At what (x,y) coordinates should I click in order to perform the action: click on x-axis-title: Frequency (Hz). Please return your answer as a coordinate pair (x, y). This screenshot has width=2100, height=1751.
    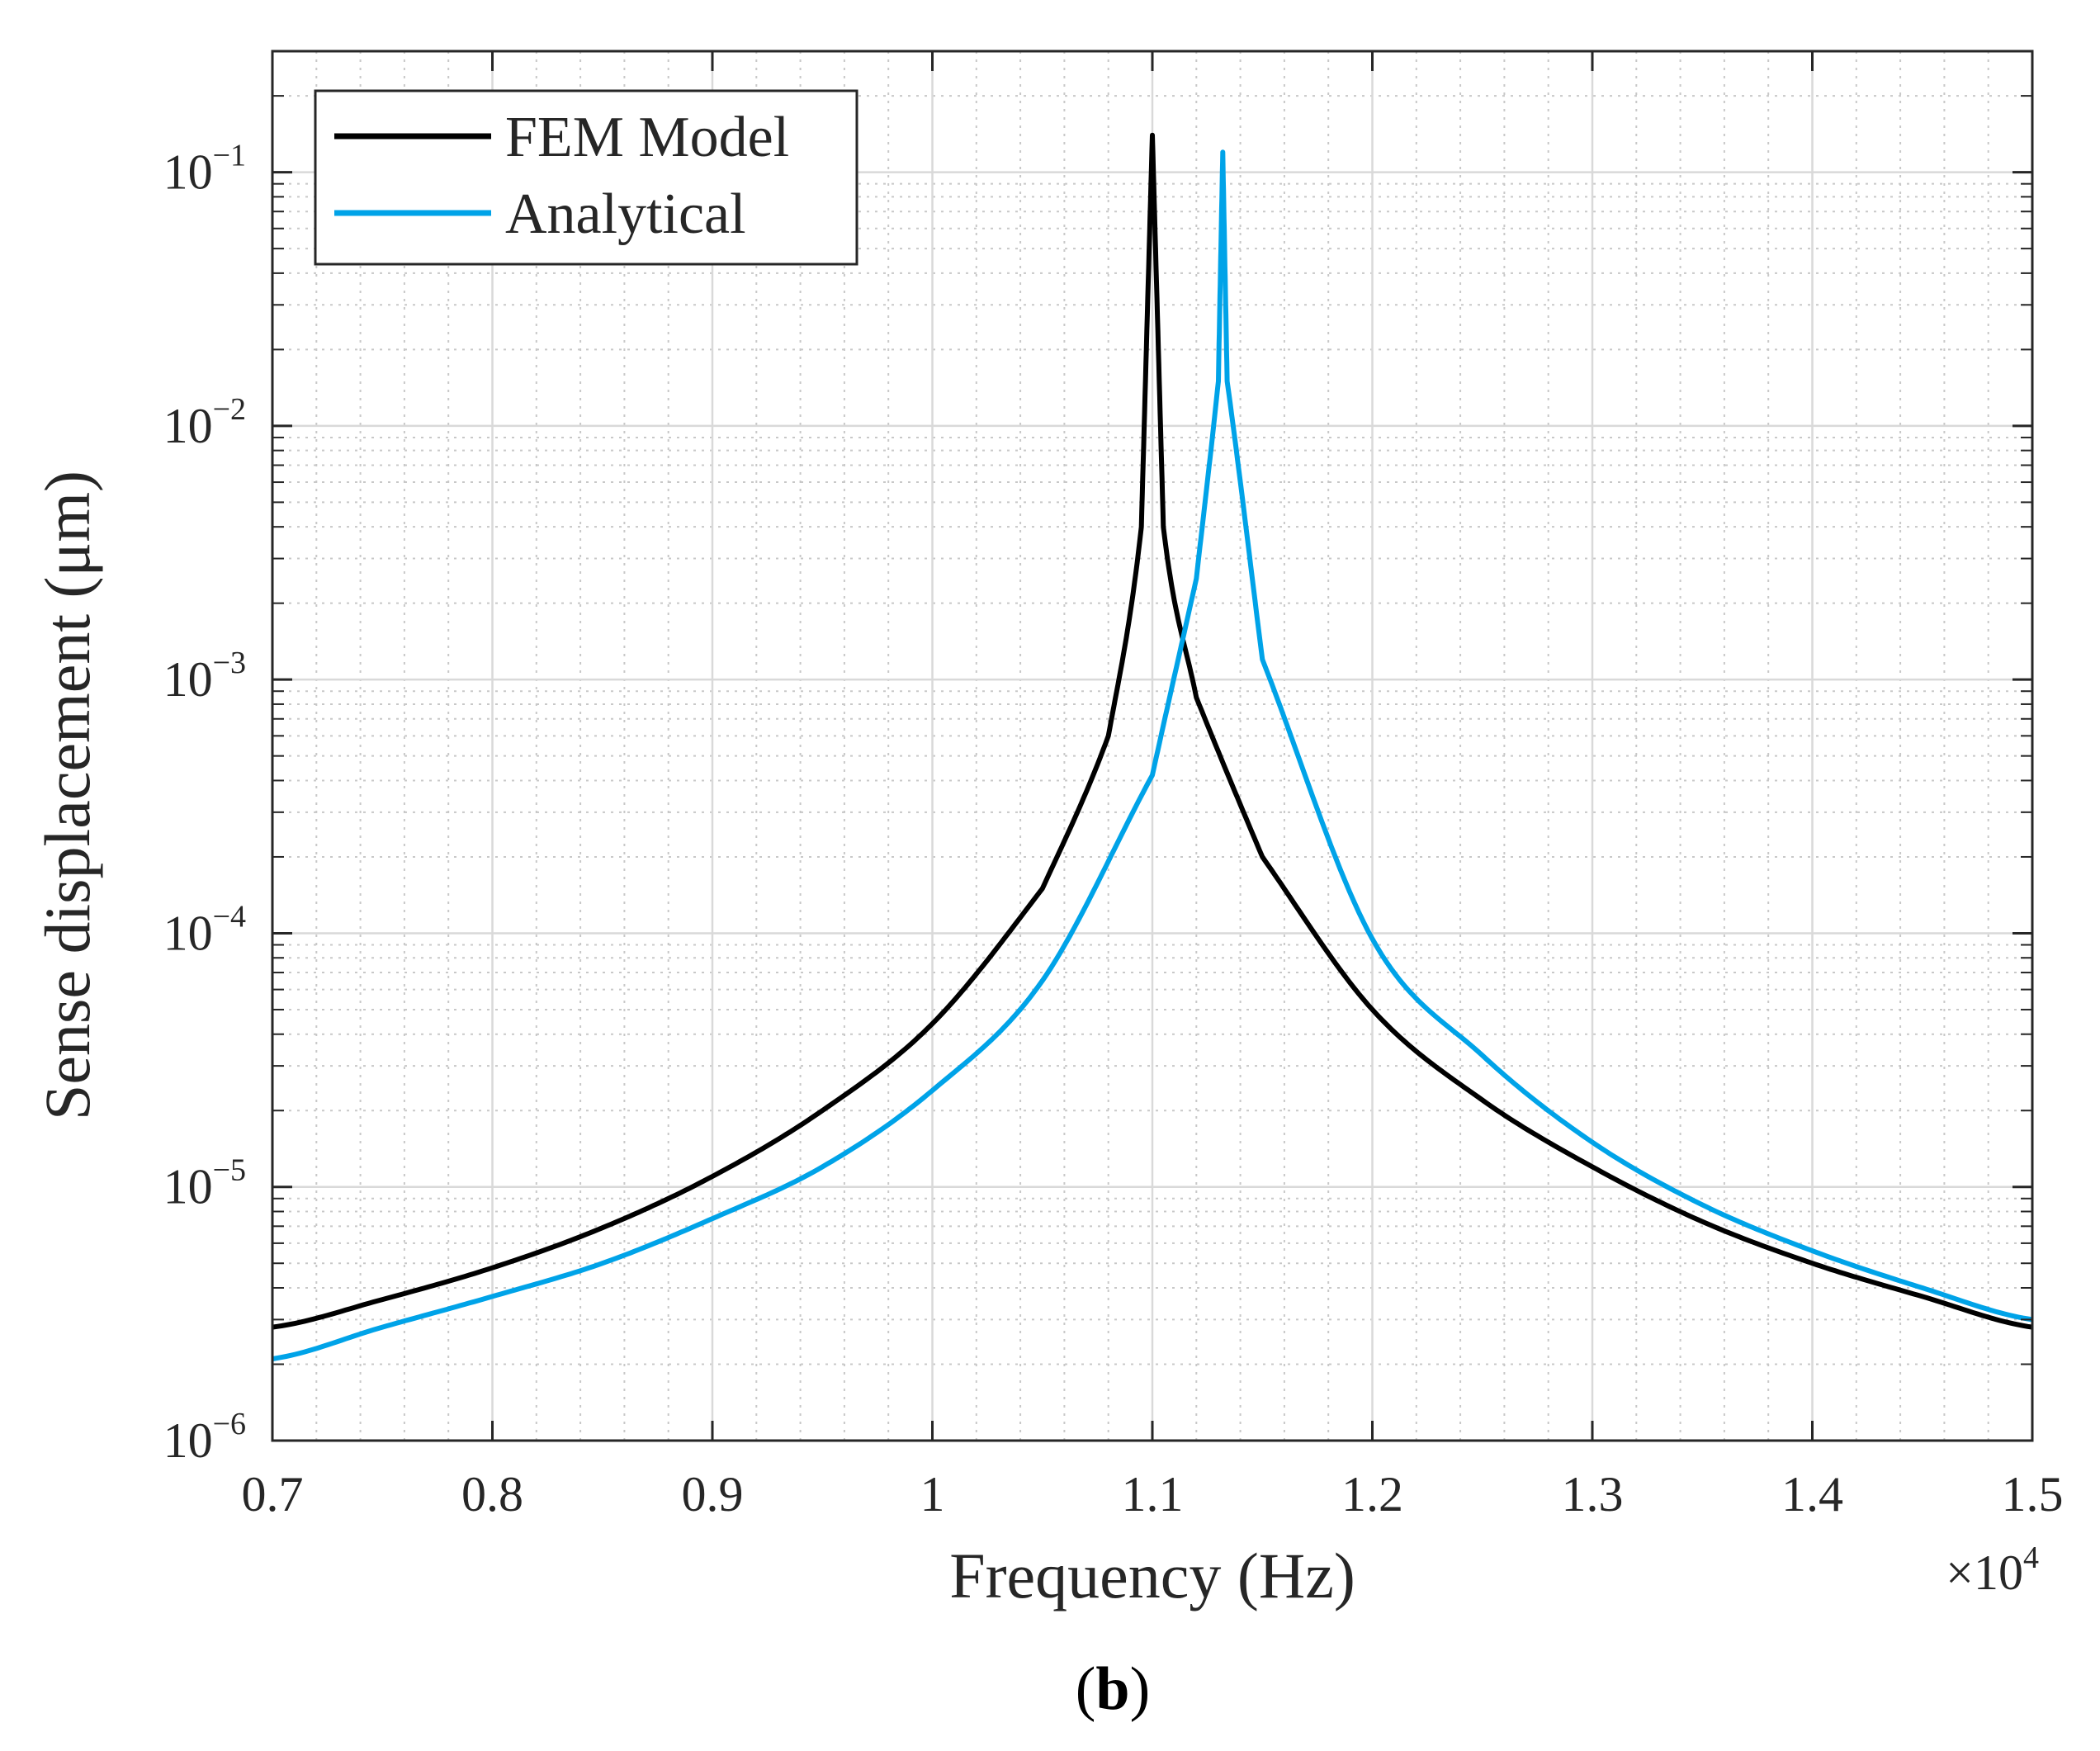
    Looking at the image, I should click on (1152, 1575).